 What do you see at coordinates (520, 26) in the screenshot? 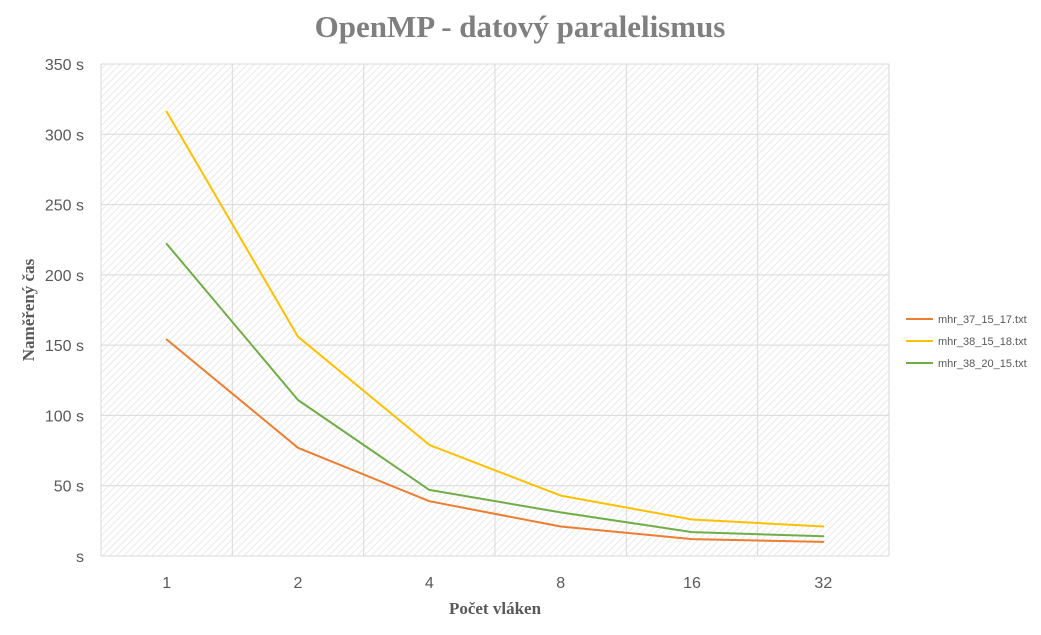
I see `chart-title: OpenMP - datový paralelismus` at bounding box center [520, 26].